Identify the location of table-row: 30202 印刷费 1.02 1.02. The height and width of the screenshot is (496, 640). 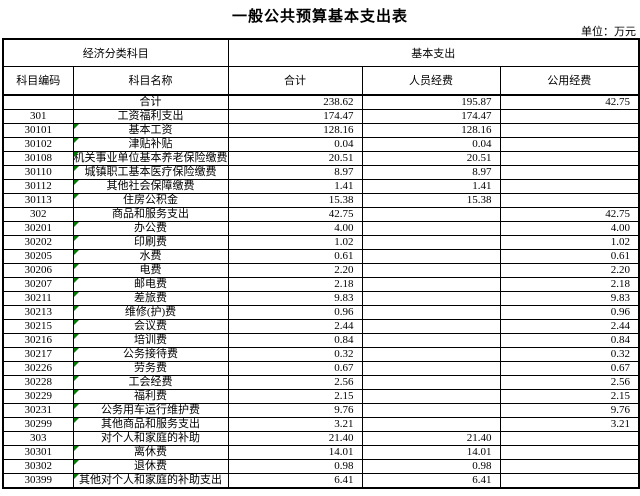
(321, 242).